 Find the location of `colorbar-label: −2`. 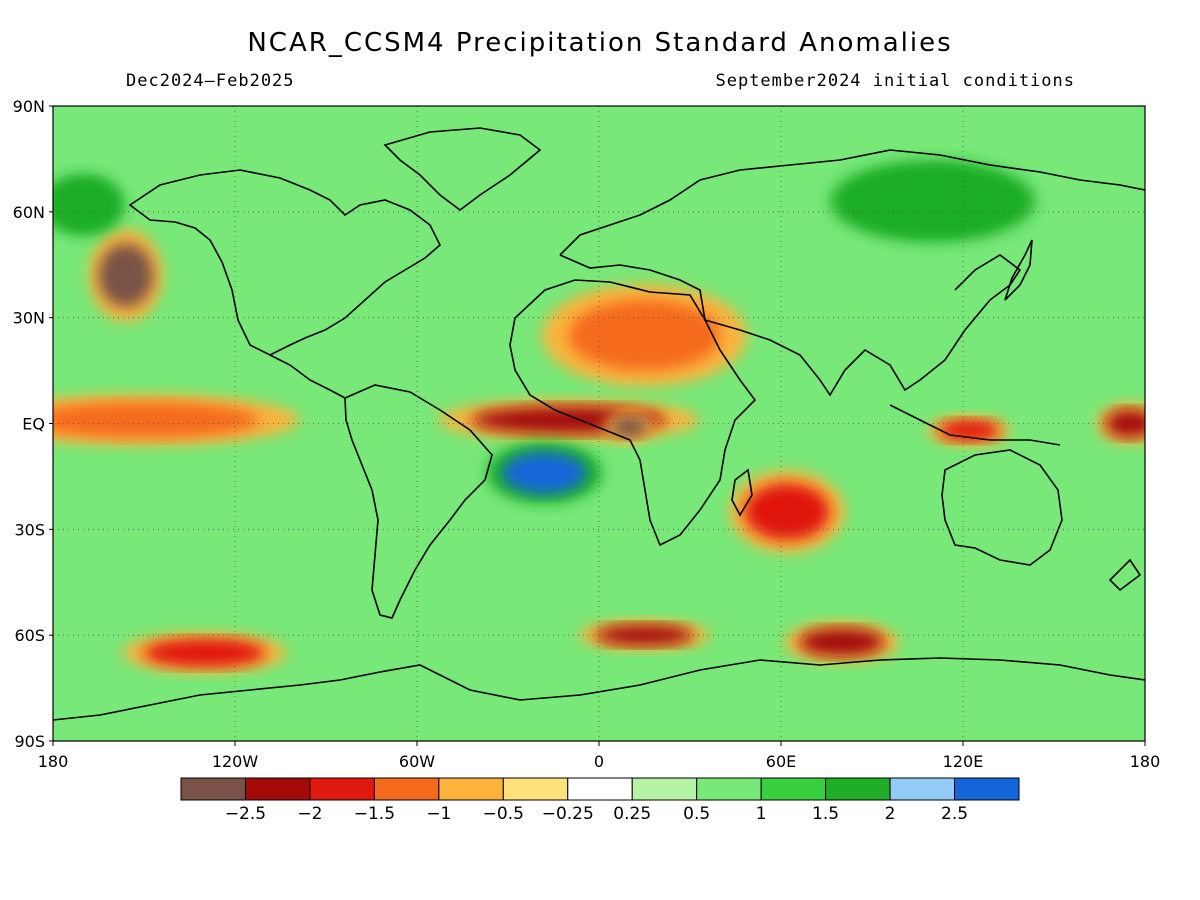

colorbar-label: −2 is located at coordinates (309, 814).